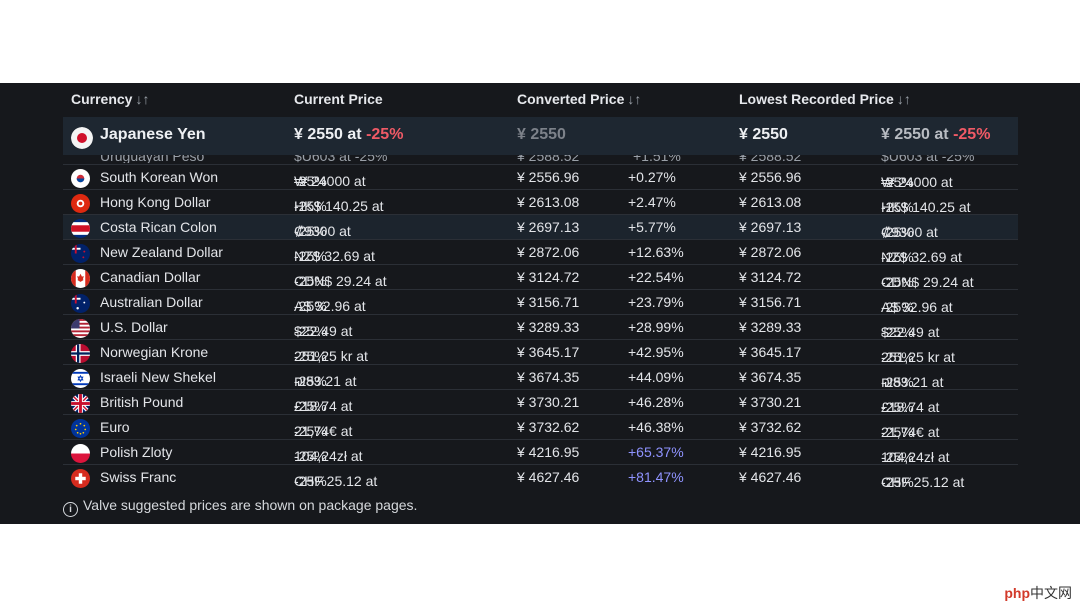 This screenshot has height=607, width=1080. I want to click on watermark: php中文网, so click(1038, 593).